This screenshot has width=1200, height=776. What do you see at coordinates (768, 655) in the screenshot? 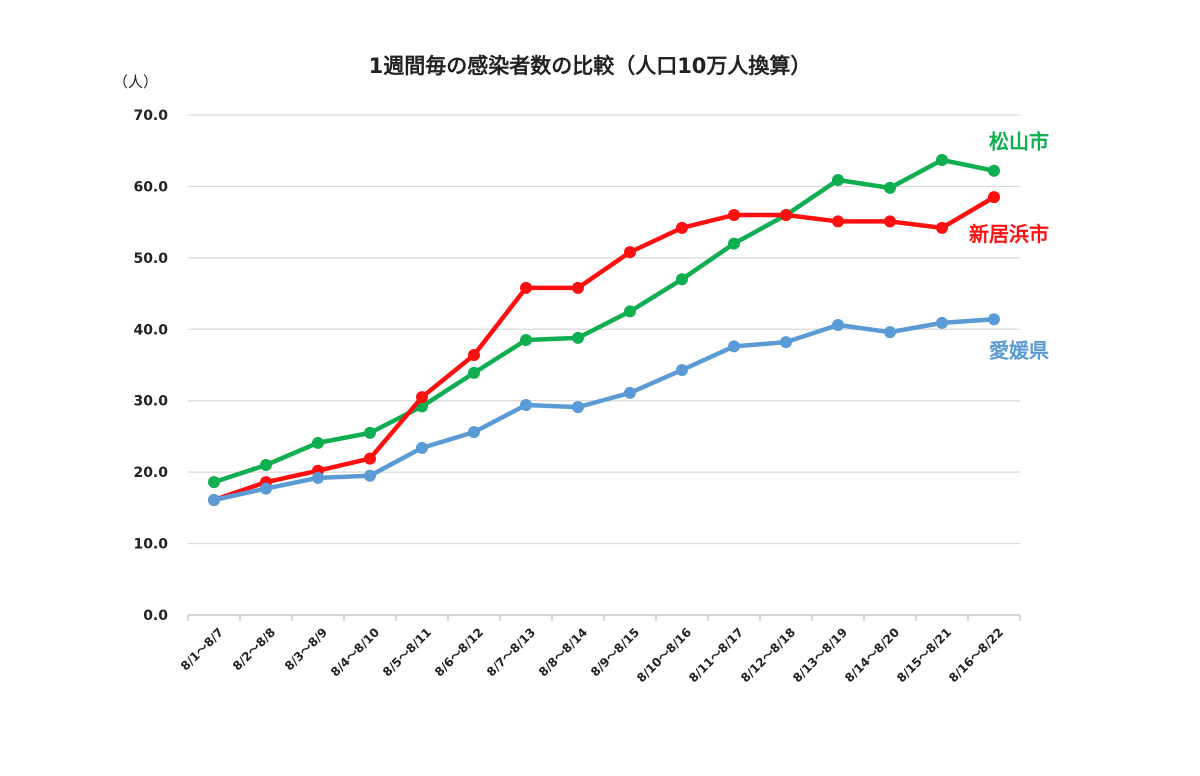
I see `x-tick-label: 8/12～8/18` at bounding box center [768, 655].